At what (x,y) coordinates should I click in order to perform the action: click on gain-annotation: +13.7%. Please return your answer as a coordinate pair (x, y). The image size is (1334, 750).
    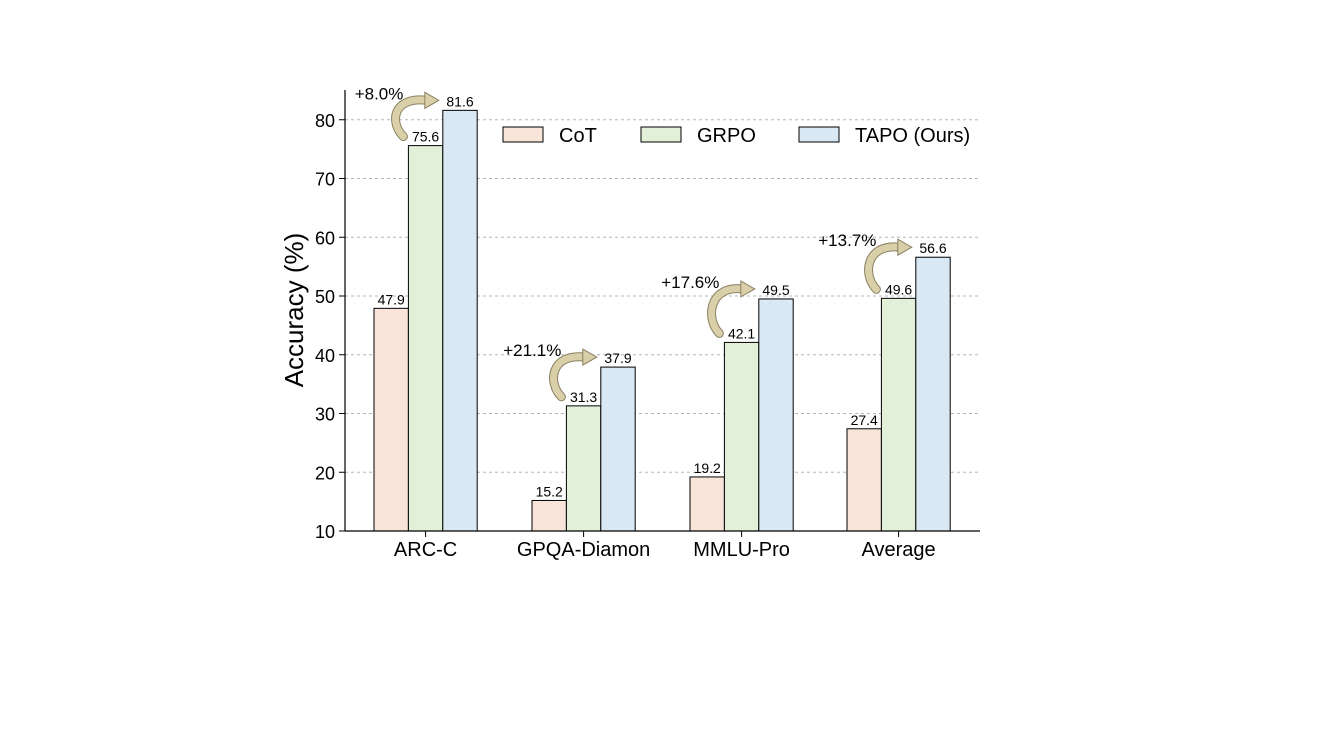
    Looking at the image, I should click on (847, 240).